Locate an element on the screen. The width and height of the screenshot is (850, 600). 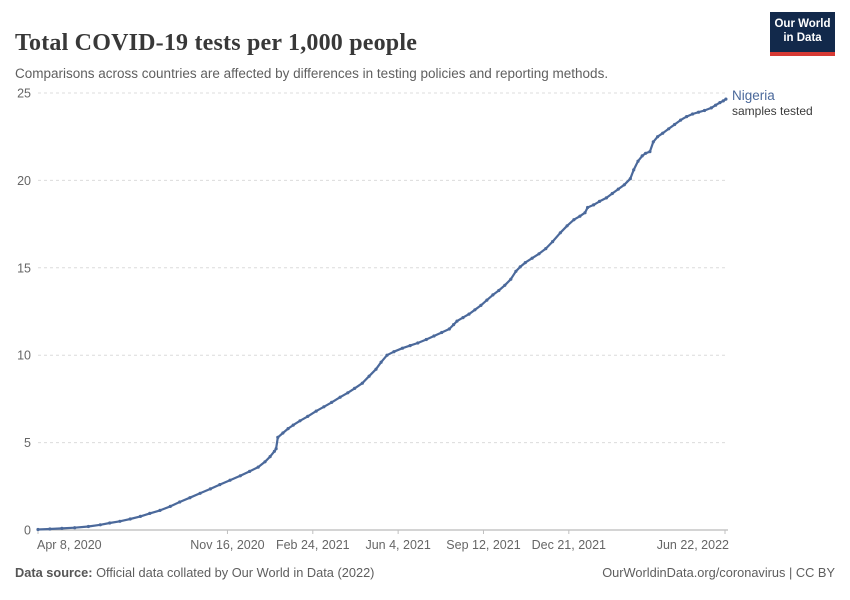
owid-logo-line1: Our World is located at coordinates (802, 24).